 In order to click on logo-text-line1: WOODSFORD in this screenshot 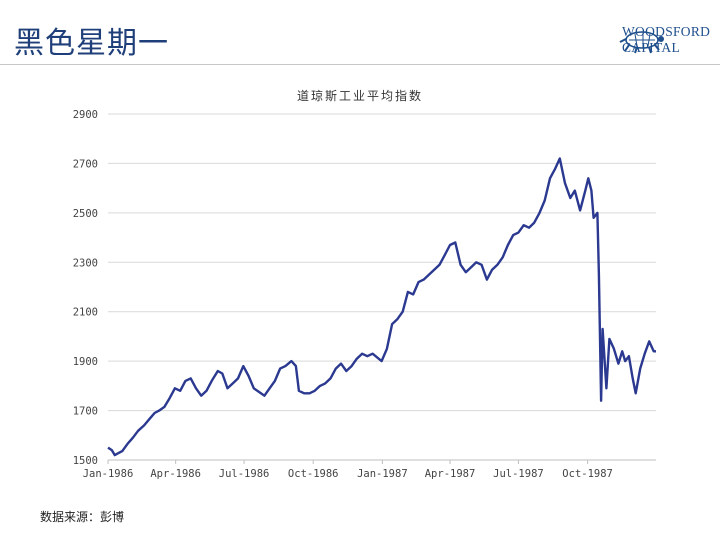, I will do `click(666, 31)`.